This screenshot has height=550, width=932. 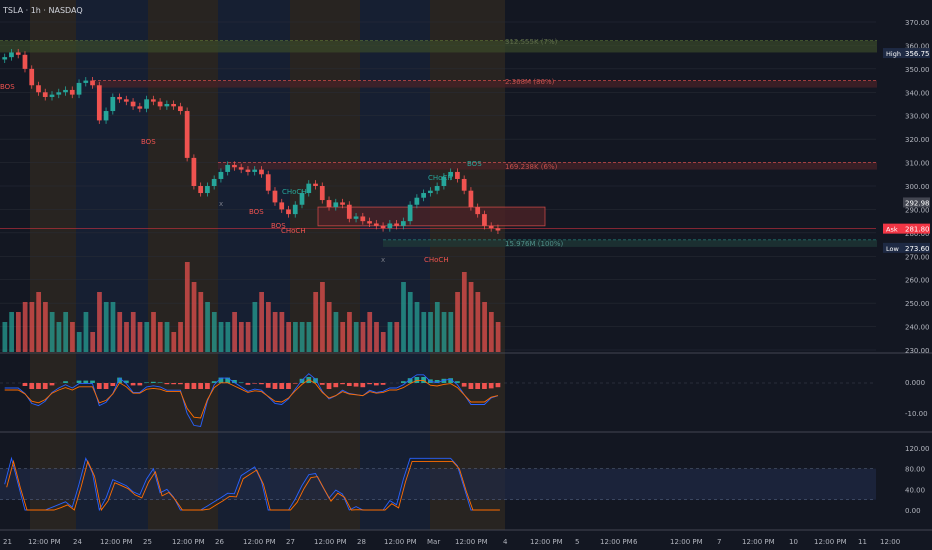 What do you see at coordinates (147, 542) in the screenshot?
I see `time-tick-label: 25` at bounding box center [147, 542].